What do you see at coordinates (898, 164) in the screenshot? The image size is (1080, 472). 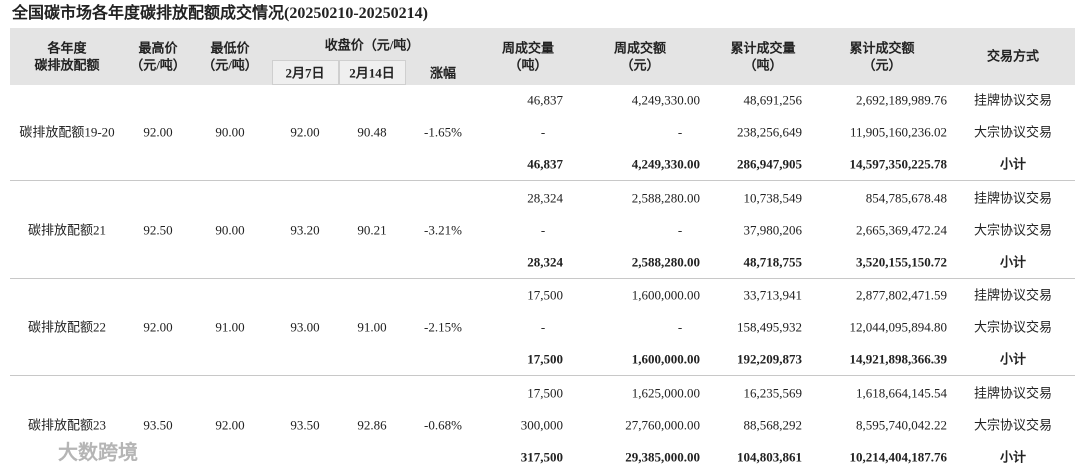 I see `subtotal-cell: 14,597,350,225.78` at bounding box center [898, 164].